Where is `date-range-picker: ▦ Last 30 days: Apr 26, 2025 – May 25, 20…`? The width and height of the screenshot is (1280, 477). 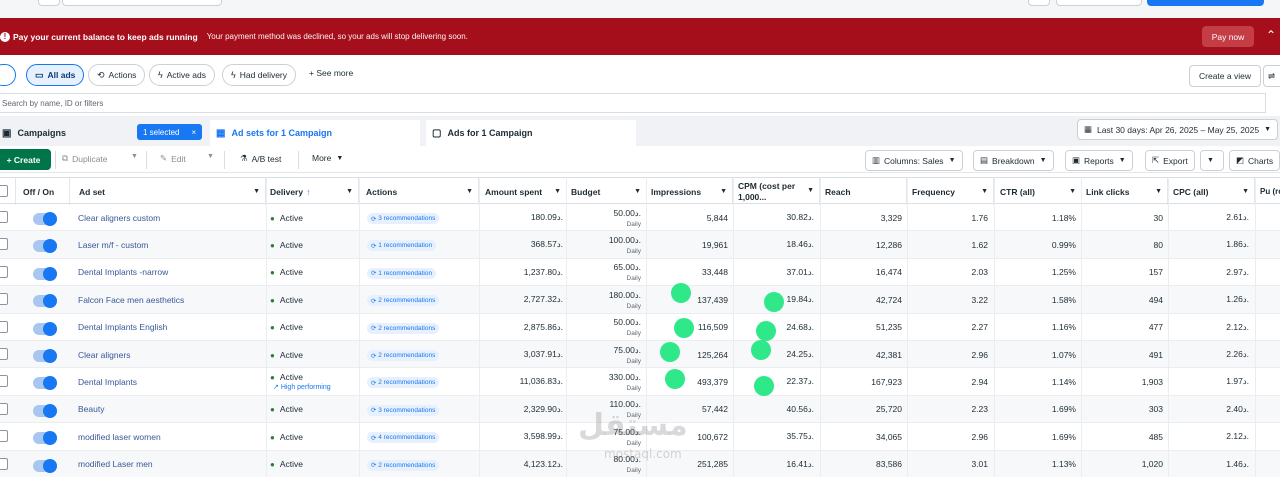 date-range-picker: ▦ Last 30 days: Apr 26, 2025 – May 25, 20… is located at coordinates (1178, 129).